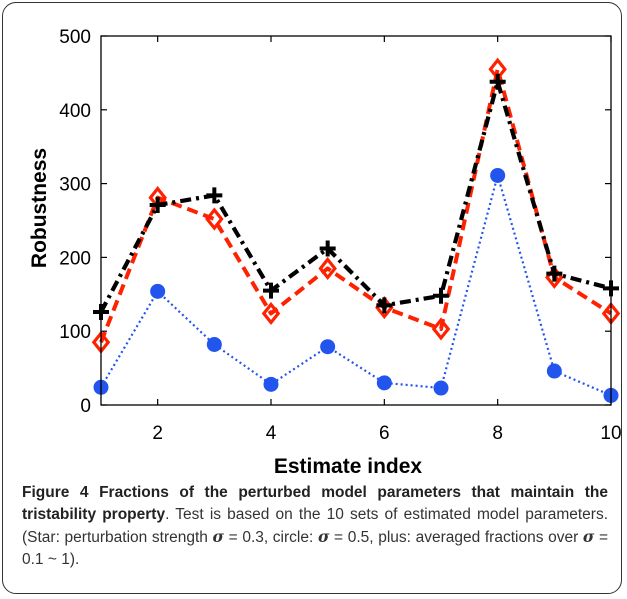 This screenshot has width=627, height=599. Describe the element at coordinates (75, 258) in the screenshot. I see `y-tick-label: 200` at that location.